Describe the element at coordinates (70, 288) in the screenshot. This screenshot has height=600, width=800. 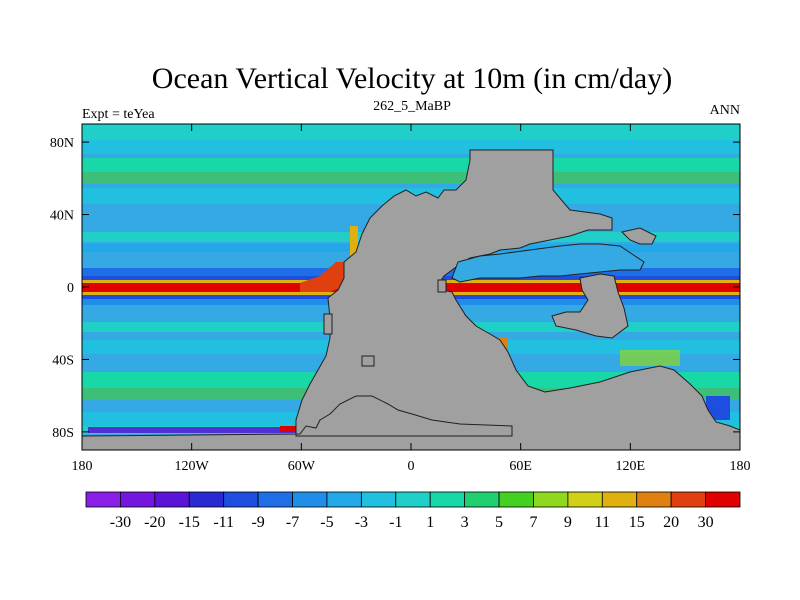
I see `y-tick-label: 0` at that location.